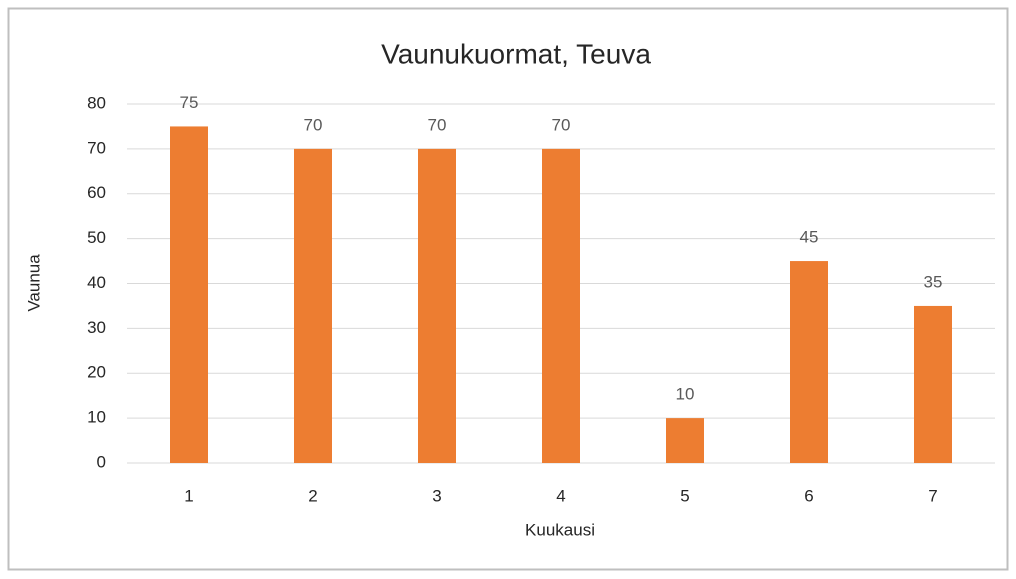  I want to click on y-tick-label: 70, so click(96, 147).